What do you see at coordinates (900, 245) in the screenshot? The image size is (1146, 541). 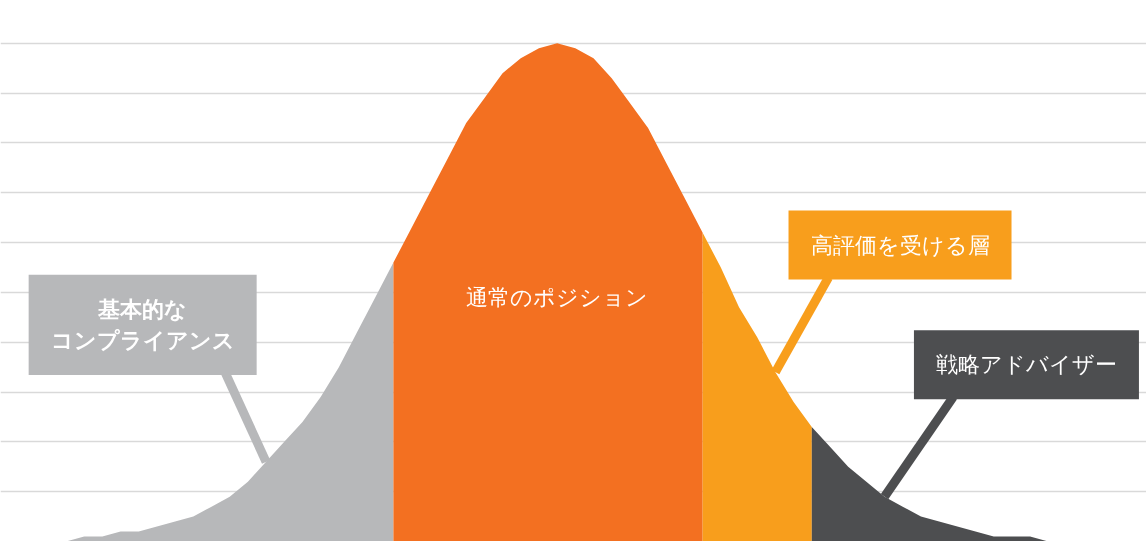 I see `annotation: 高評価を受ける層` at bounding box center [900, 245].